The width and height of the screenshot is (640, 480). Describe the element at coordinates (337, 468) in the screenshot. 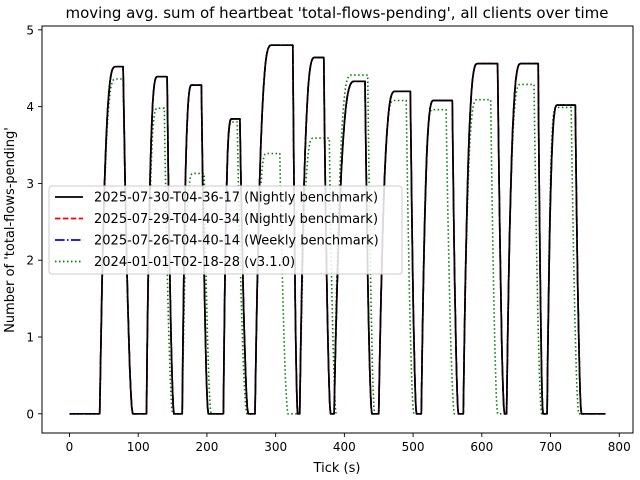

I see `x-axis-label: Tick (s)` at that location.